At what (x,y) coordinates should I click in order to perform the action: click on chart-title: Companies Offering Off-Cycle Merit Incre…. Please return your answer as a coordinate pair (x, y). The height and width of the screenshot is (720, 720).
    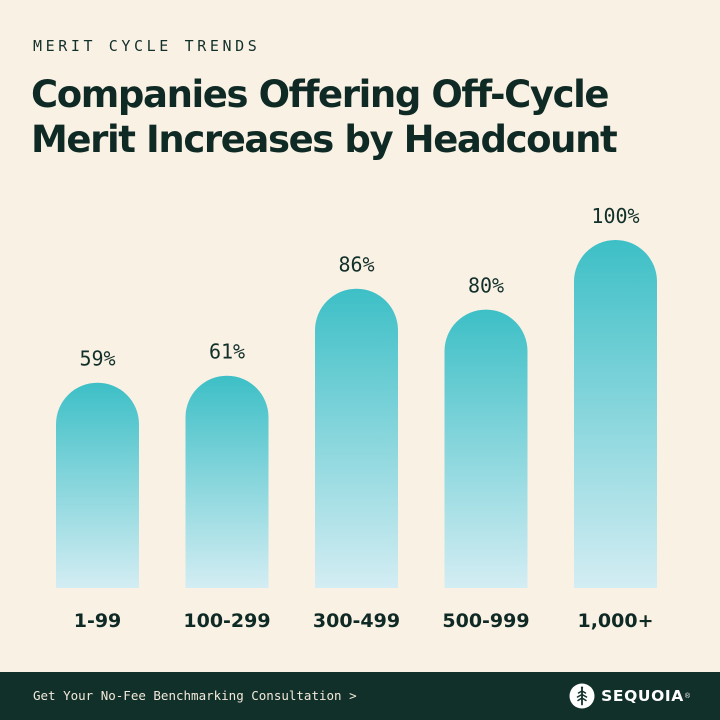
    Looking at the image, I should click on (324, 117).